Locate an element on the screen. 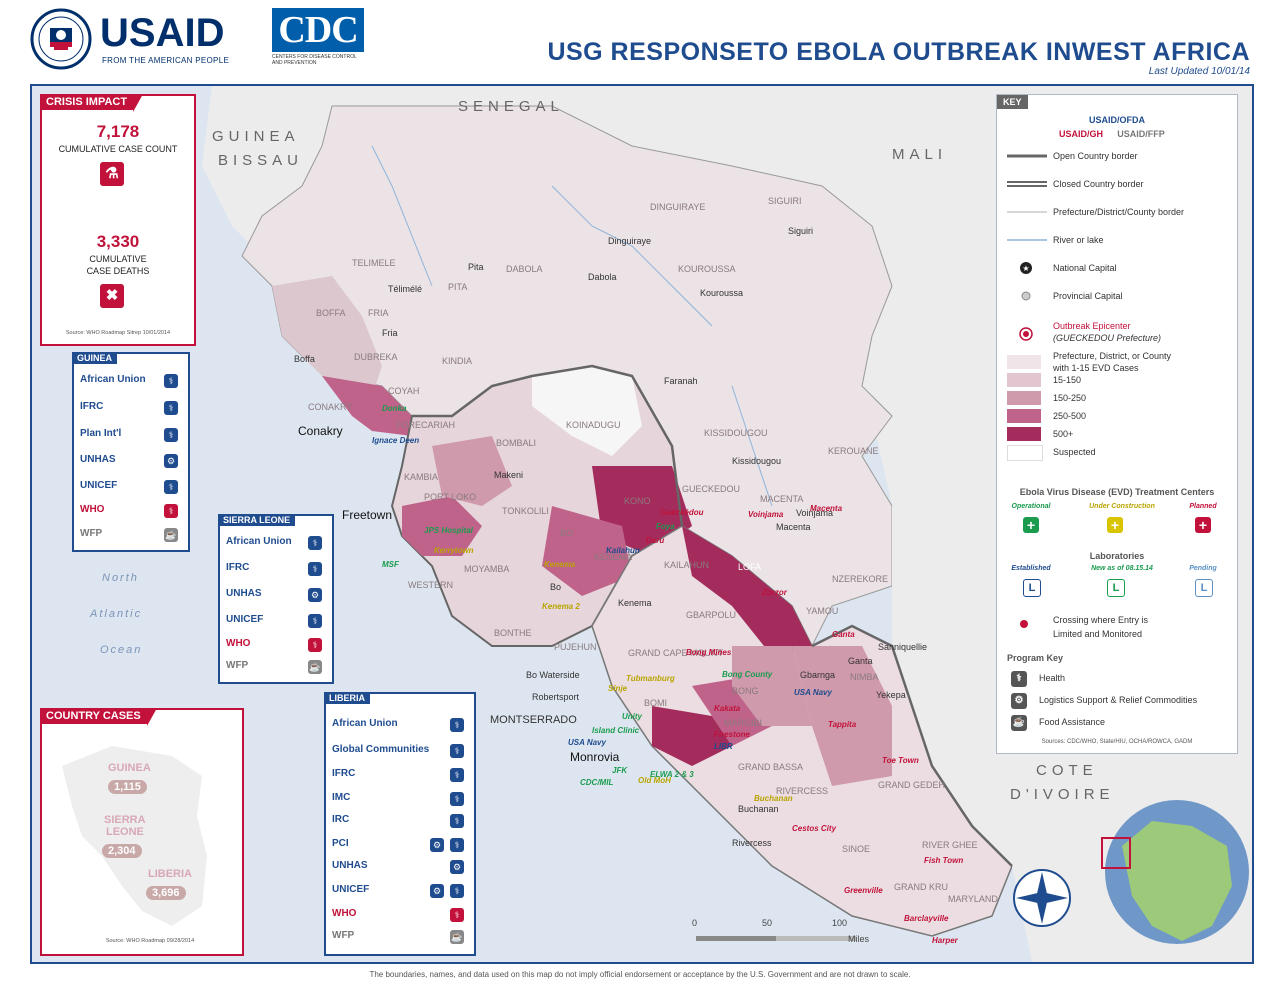 The image size is (1280, 992). lib-partner-who: WHO is located at coordinates (344, 913).